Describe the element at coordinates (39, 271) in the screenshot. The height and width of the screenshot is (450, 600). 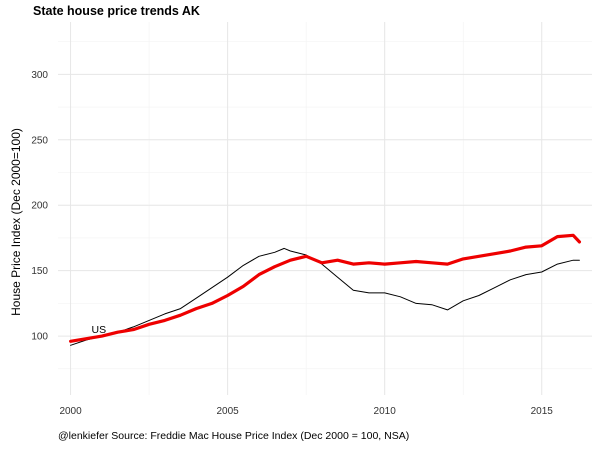
I see `y-tick-label: 150` at that location.